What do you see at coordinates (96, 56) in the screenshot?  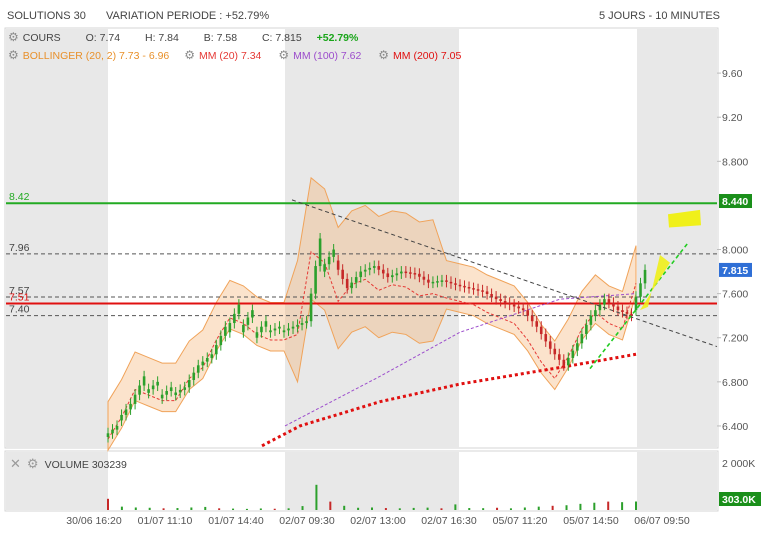 I see `legend-bollinger: BOLLINGER (20, 2) 7.73 - 6.96` at bounding box center [96, 56].